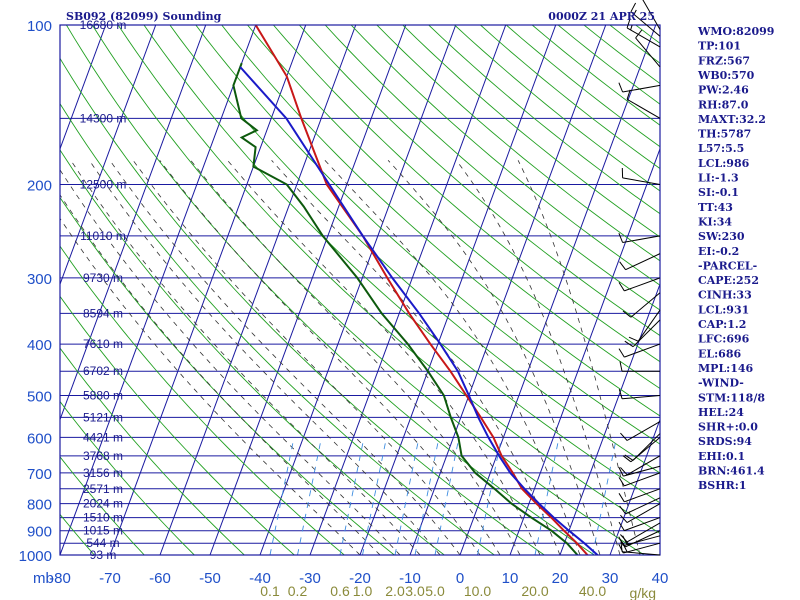 The image size is (800, 600). What do you see at coordinates (395, 591) in the screenshot?
I see `mixing-ratio-tick-label: 2.0` at bounding box center [395, 591].